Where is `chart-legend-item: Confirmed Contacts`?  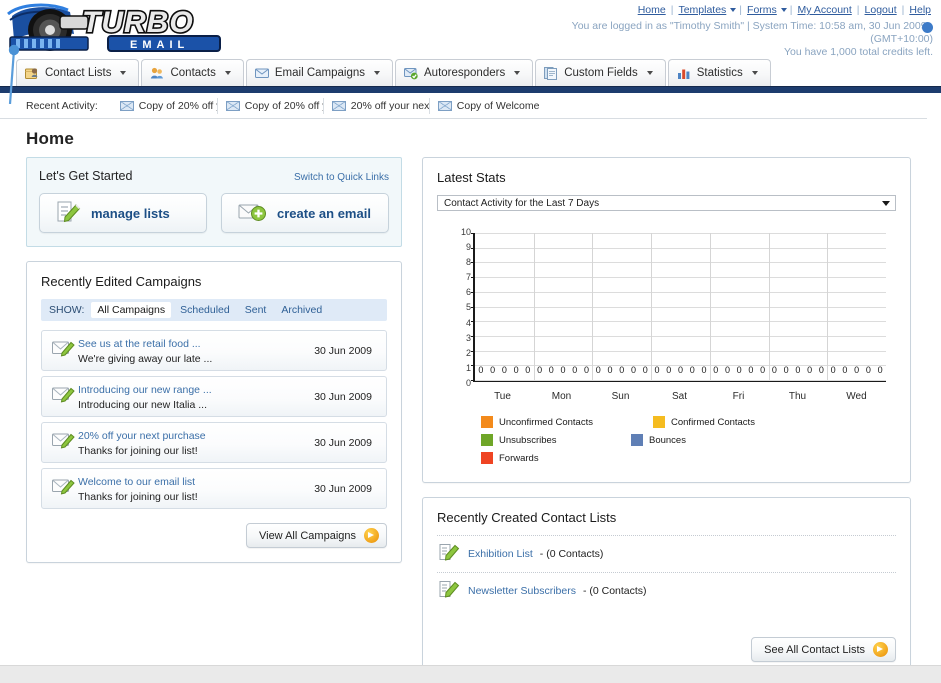 chart-legend-item: Confirmed Contacts is located at coordinates (734, 422).